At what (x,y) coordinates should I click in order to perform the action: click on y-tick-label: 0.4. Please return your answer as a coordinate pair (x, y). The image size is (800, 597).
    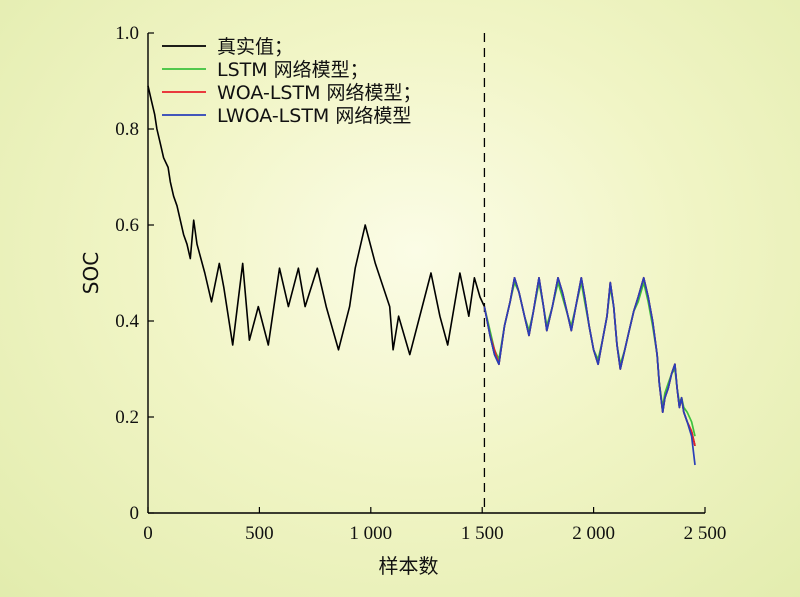
    Looking at the image, I should click on (127, 321).